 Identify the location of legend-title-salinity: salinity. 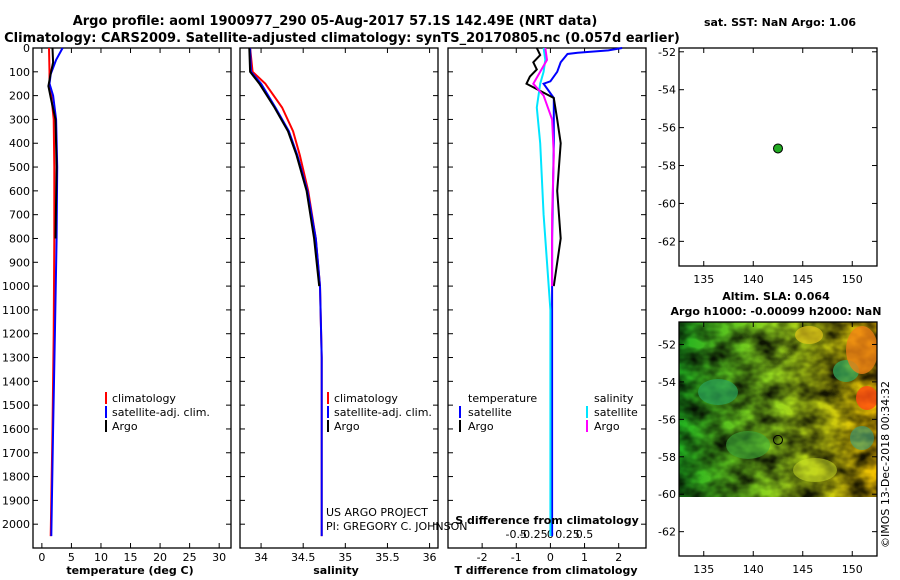
(614, 398).